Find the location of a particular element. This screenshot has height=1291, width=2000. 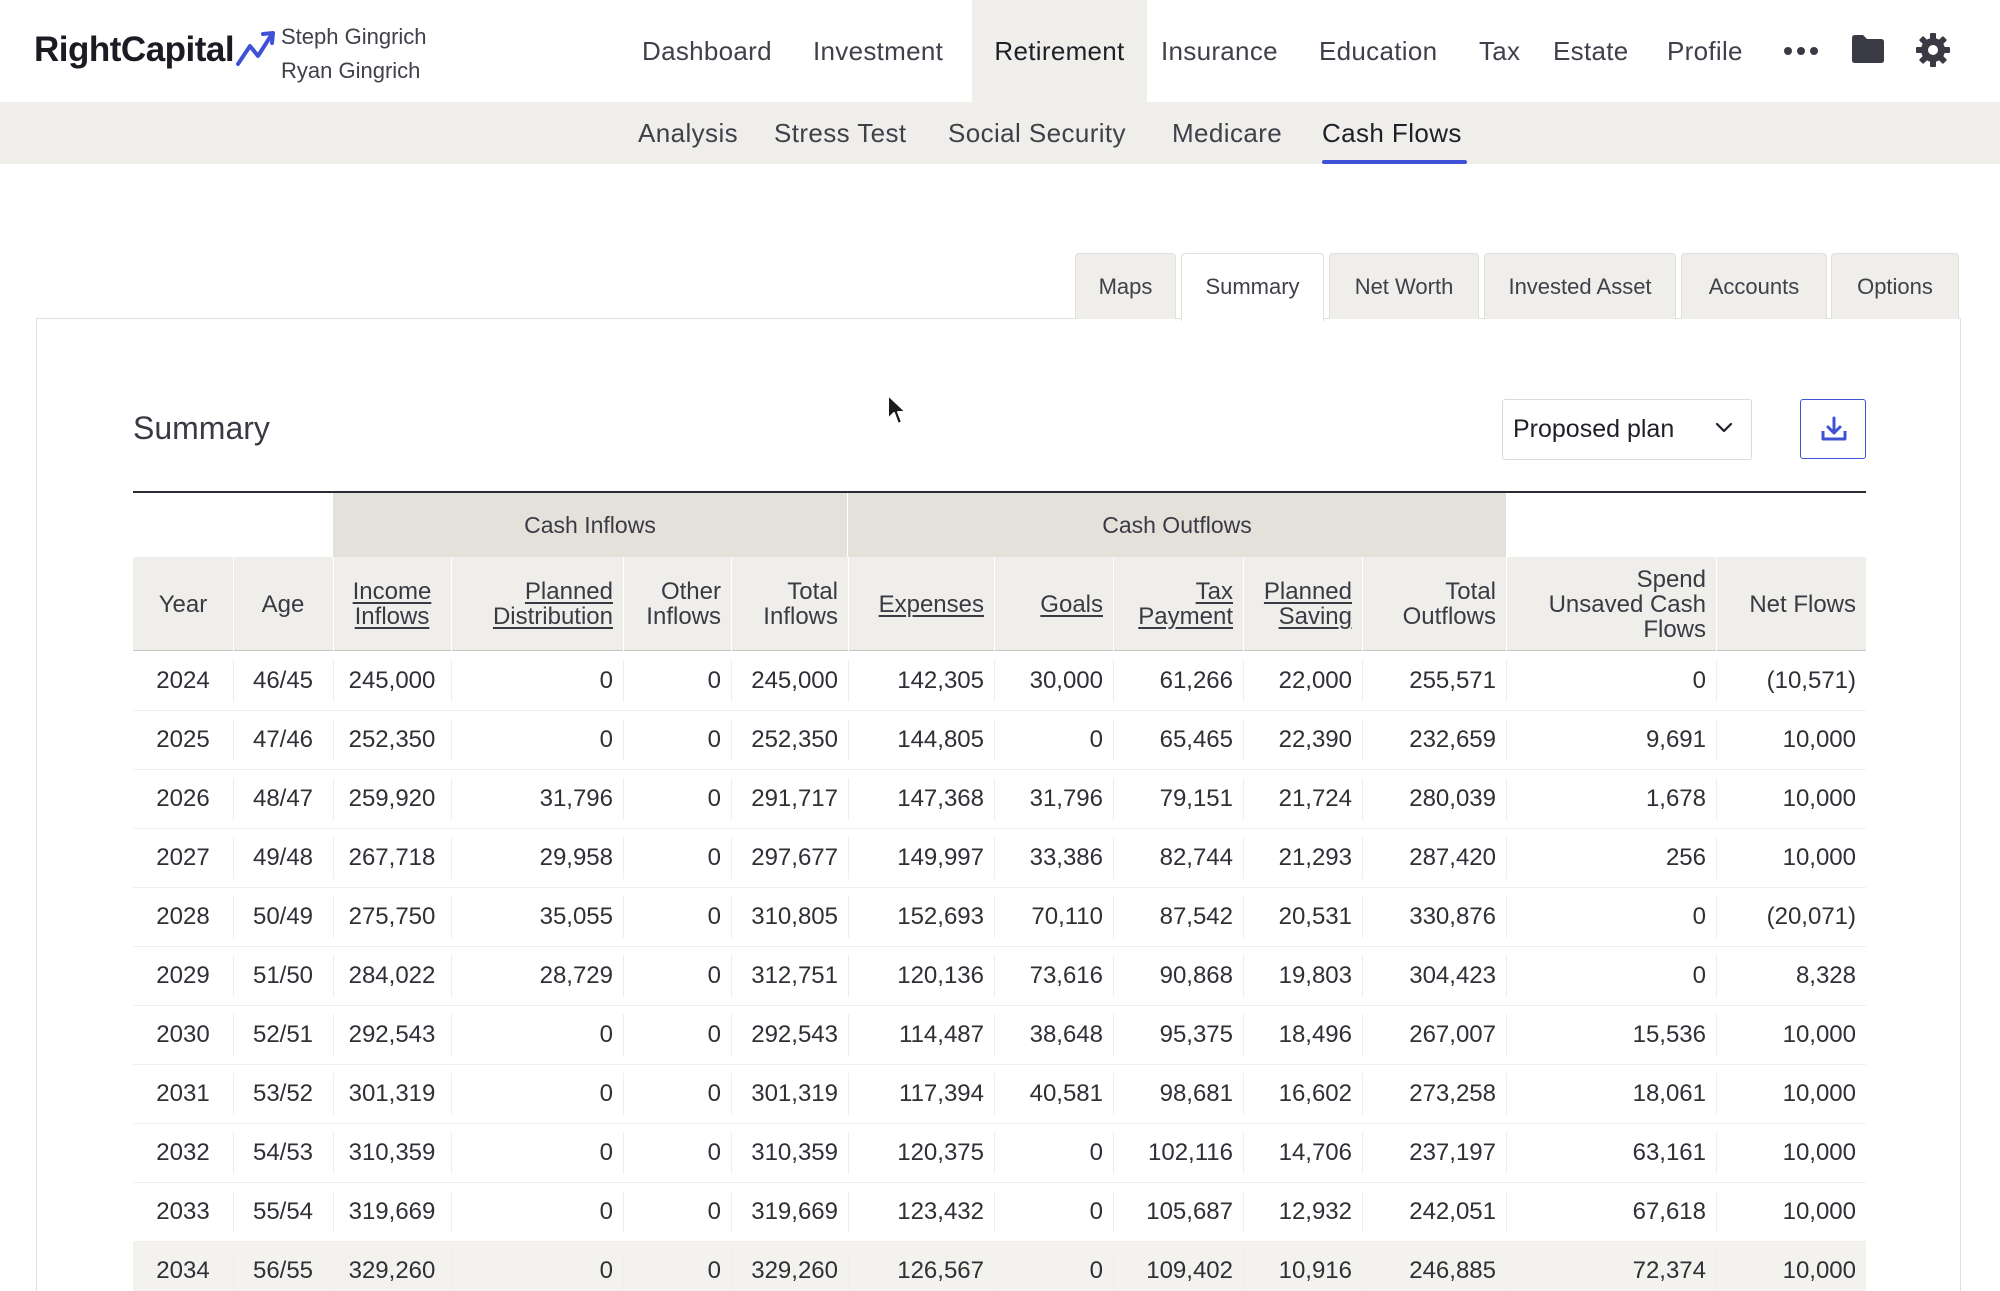

tab-summary: Summary is located at coordinates (1252, 287).